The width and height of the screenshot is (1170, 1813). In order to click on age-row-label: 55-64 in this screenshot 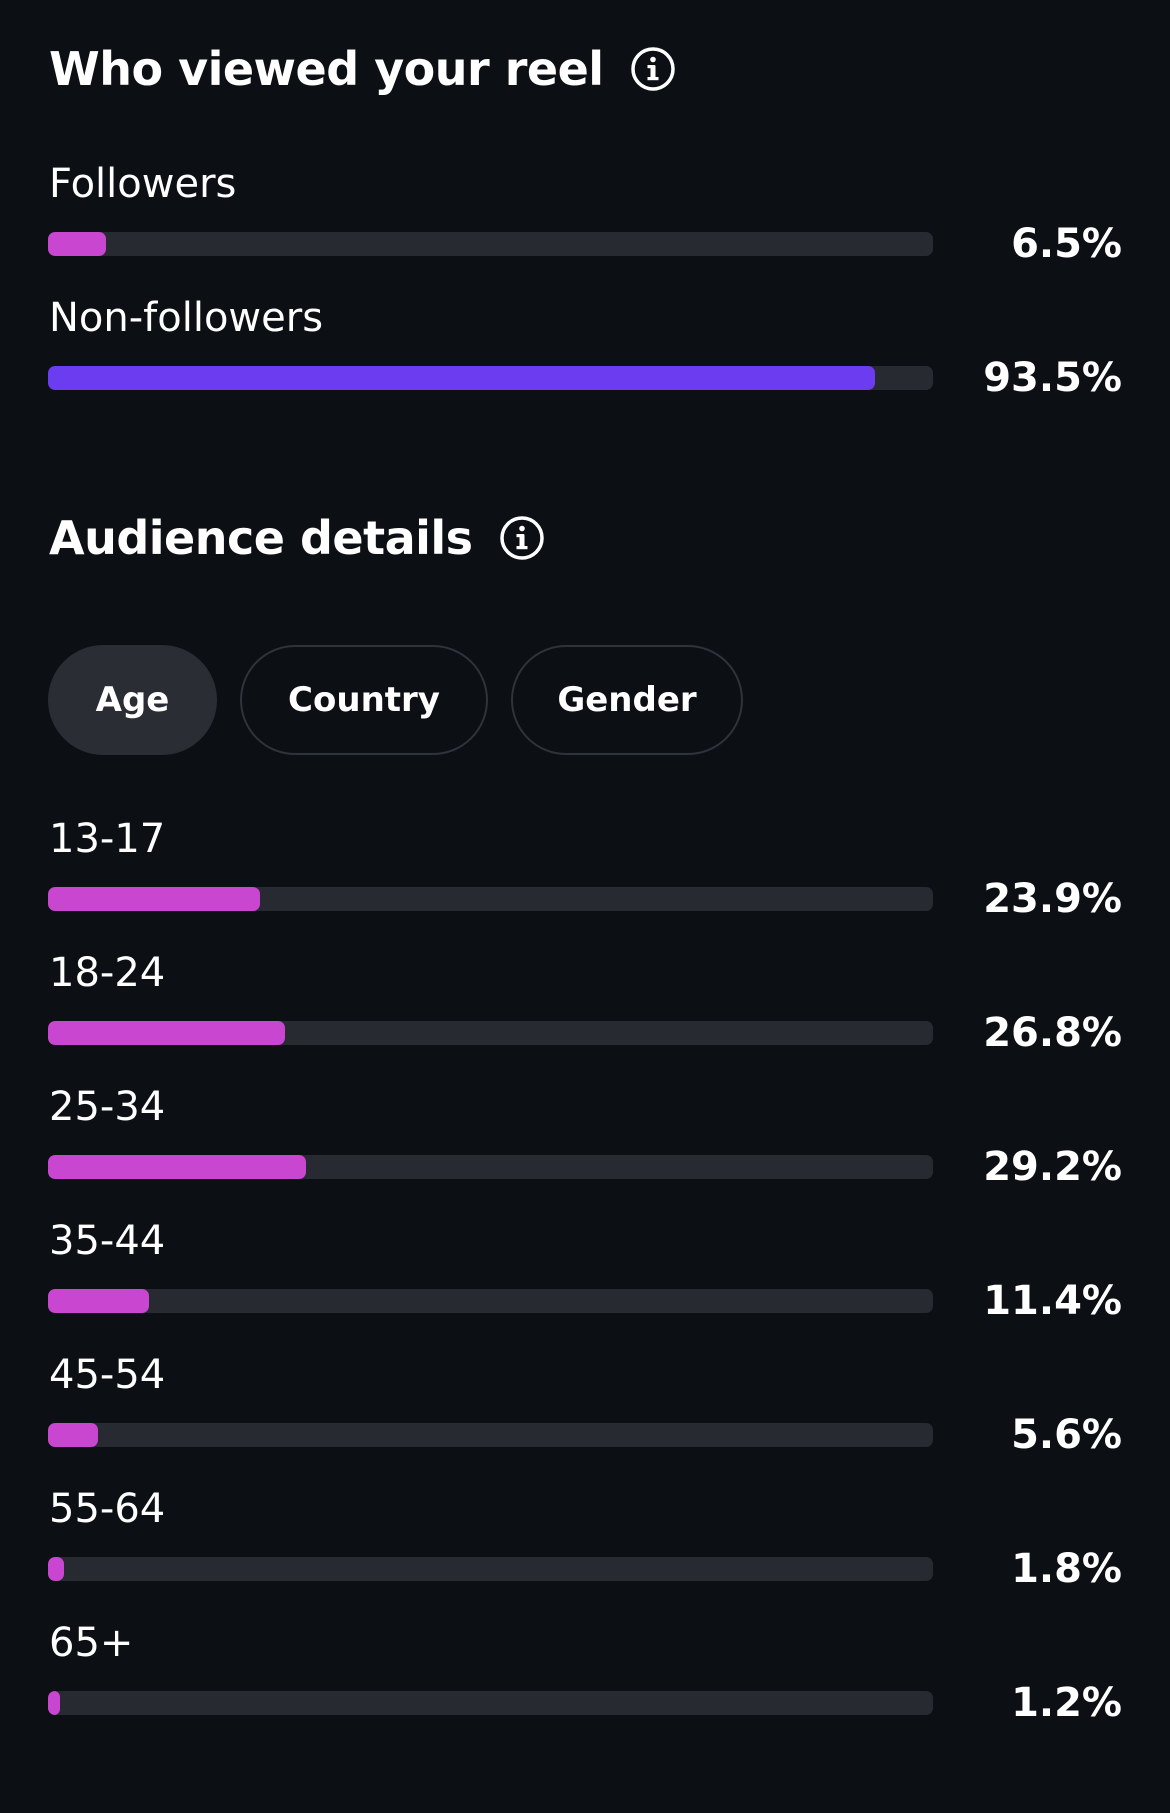, I will do `click(107, 1509)`.